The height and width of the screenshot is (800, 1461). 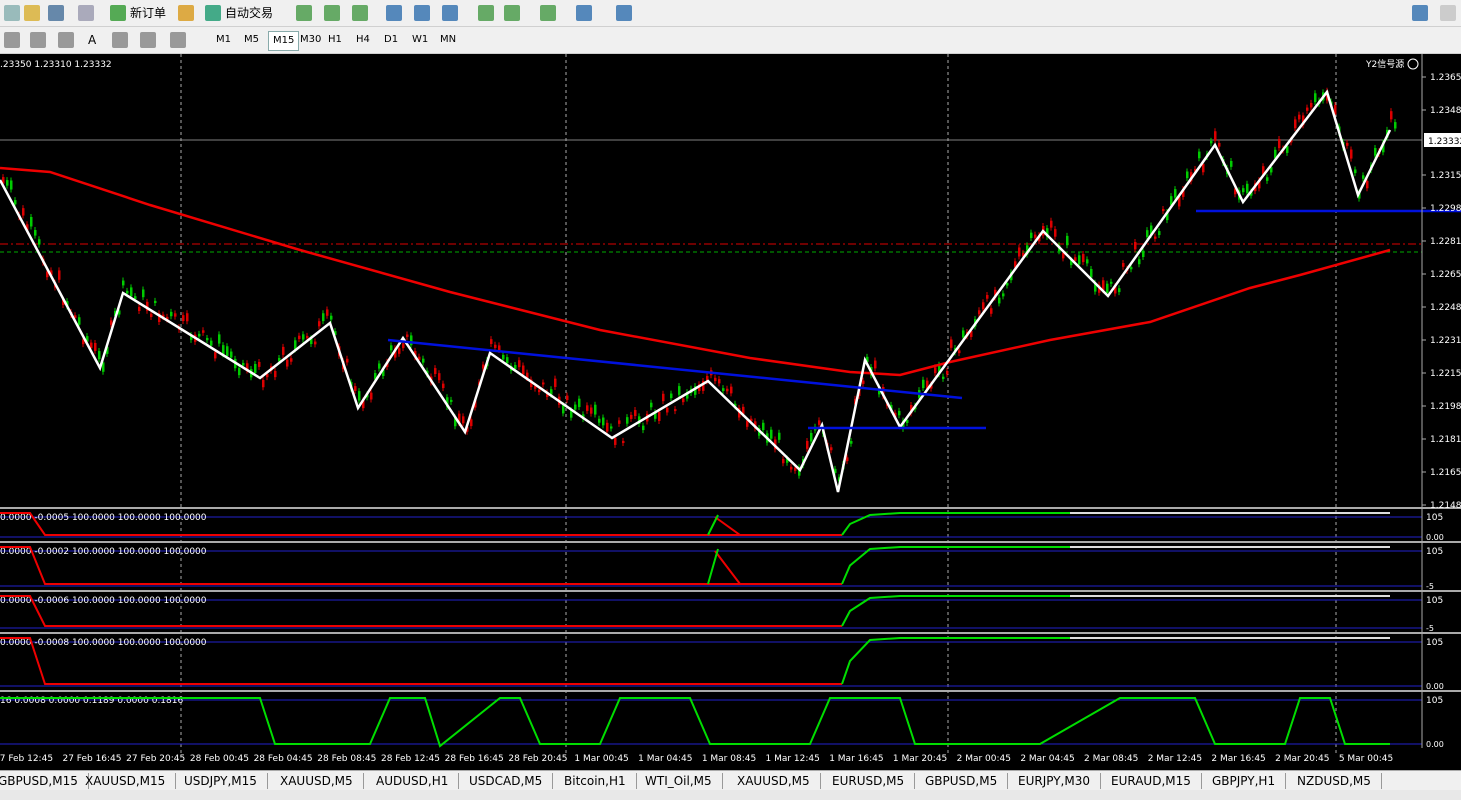 What do you see at coordinates (311, 39) in the screenshot?
I see `timeframe-button: M30` at bounding box center [311, 39].